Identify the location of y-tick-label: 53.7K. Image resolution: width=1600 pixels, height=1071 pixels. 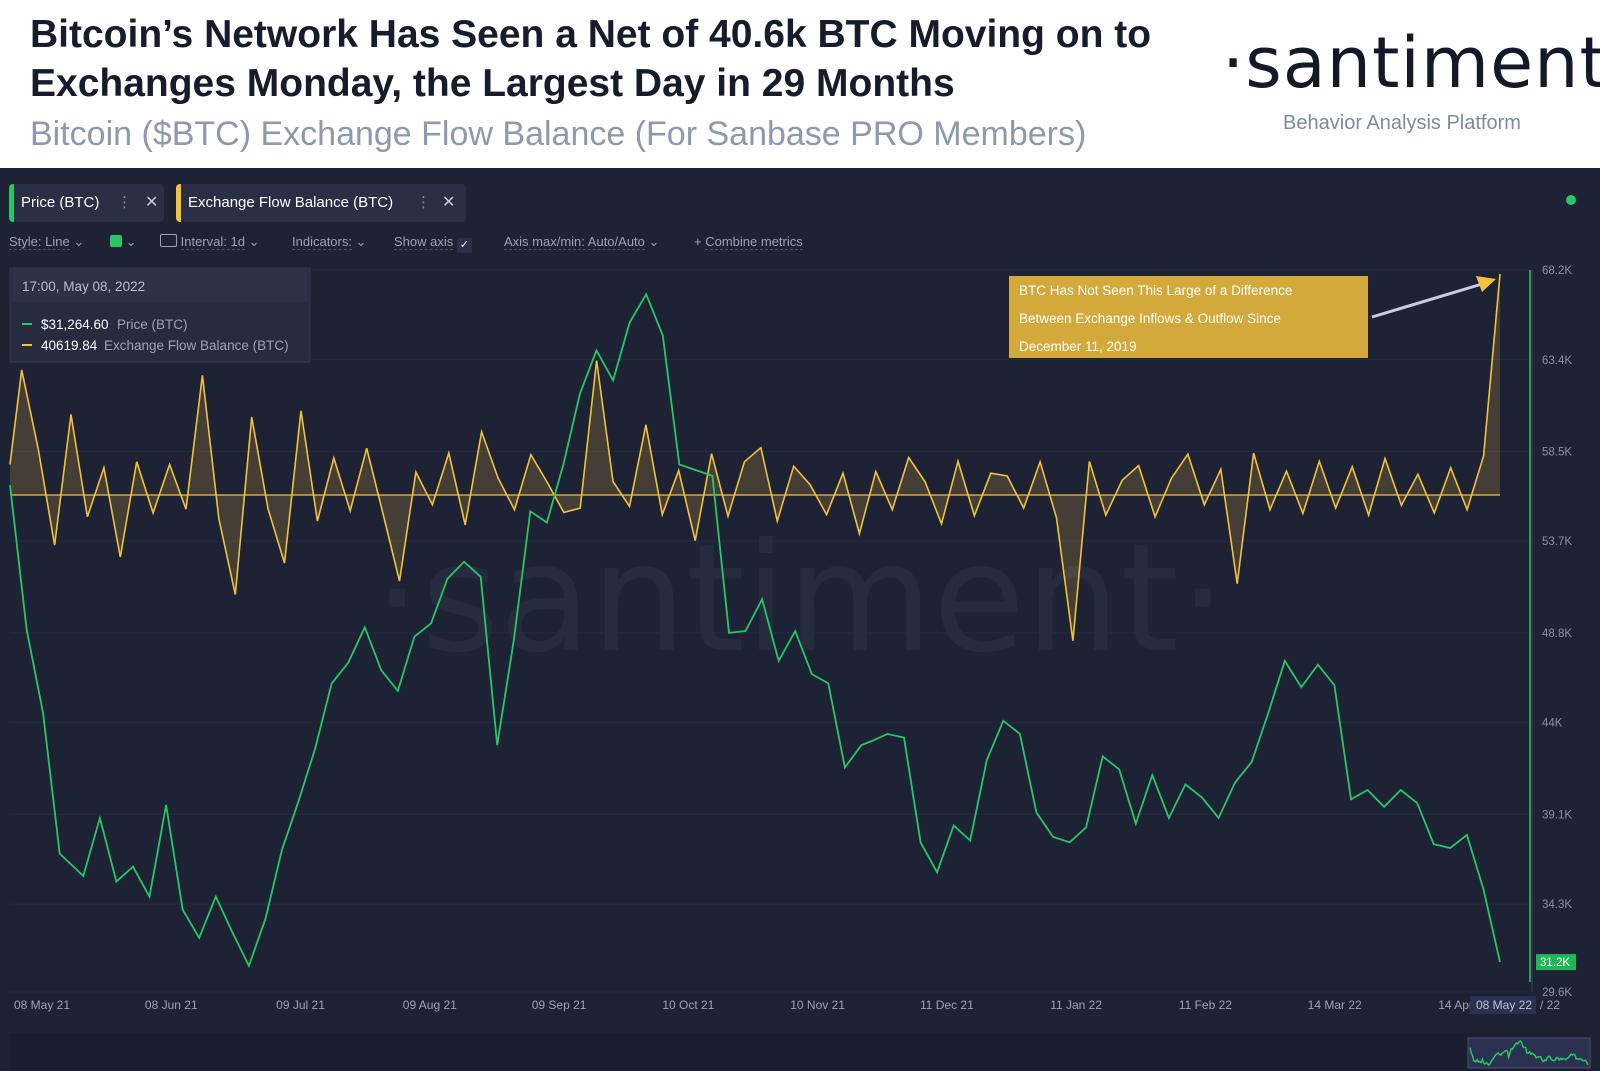
(1557, 542).